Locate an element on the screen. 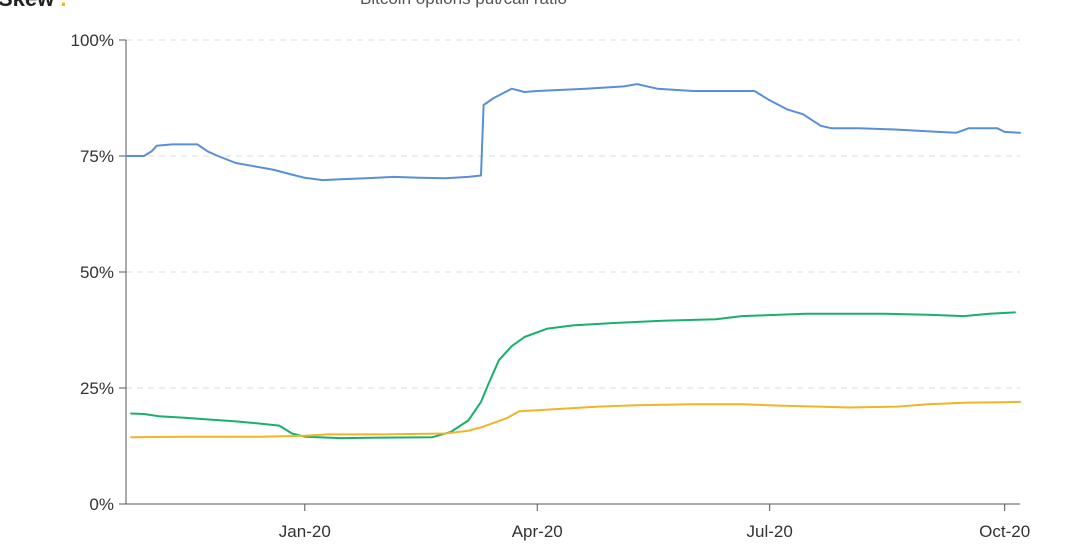 Image resolution: width=1080 pixels, height=552 pixels. y-tick-label: 75% is located at coordinates (97, 156).